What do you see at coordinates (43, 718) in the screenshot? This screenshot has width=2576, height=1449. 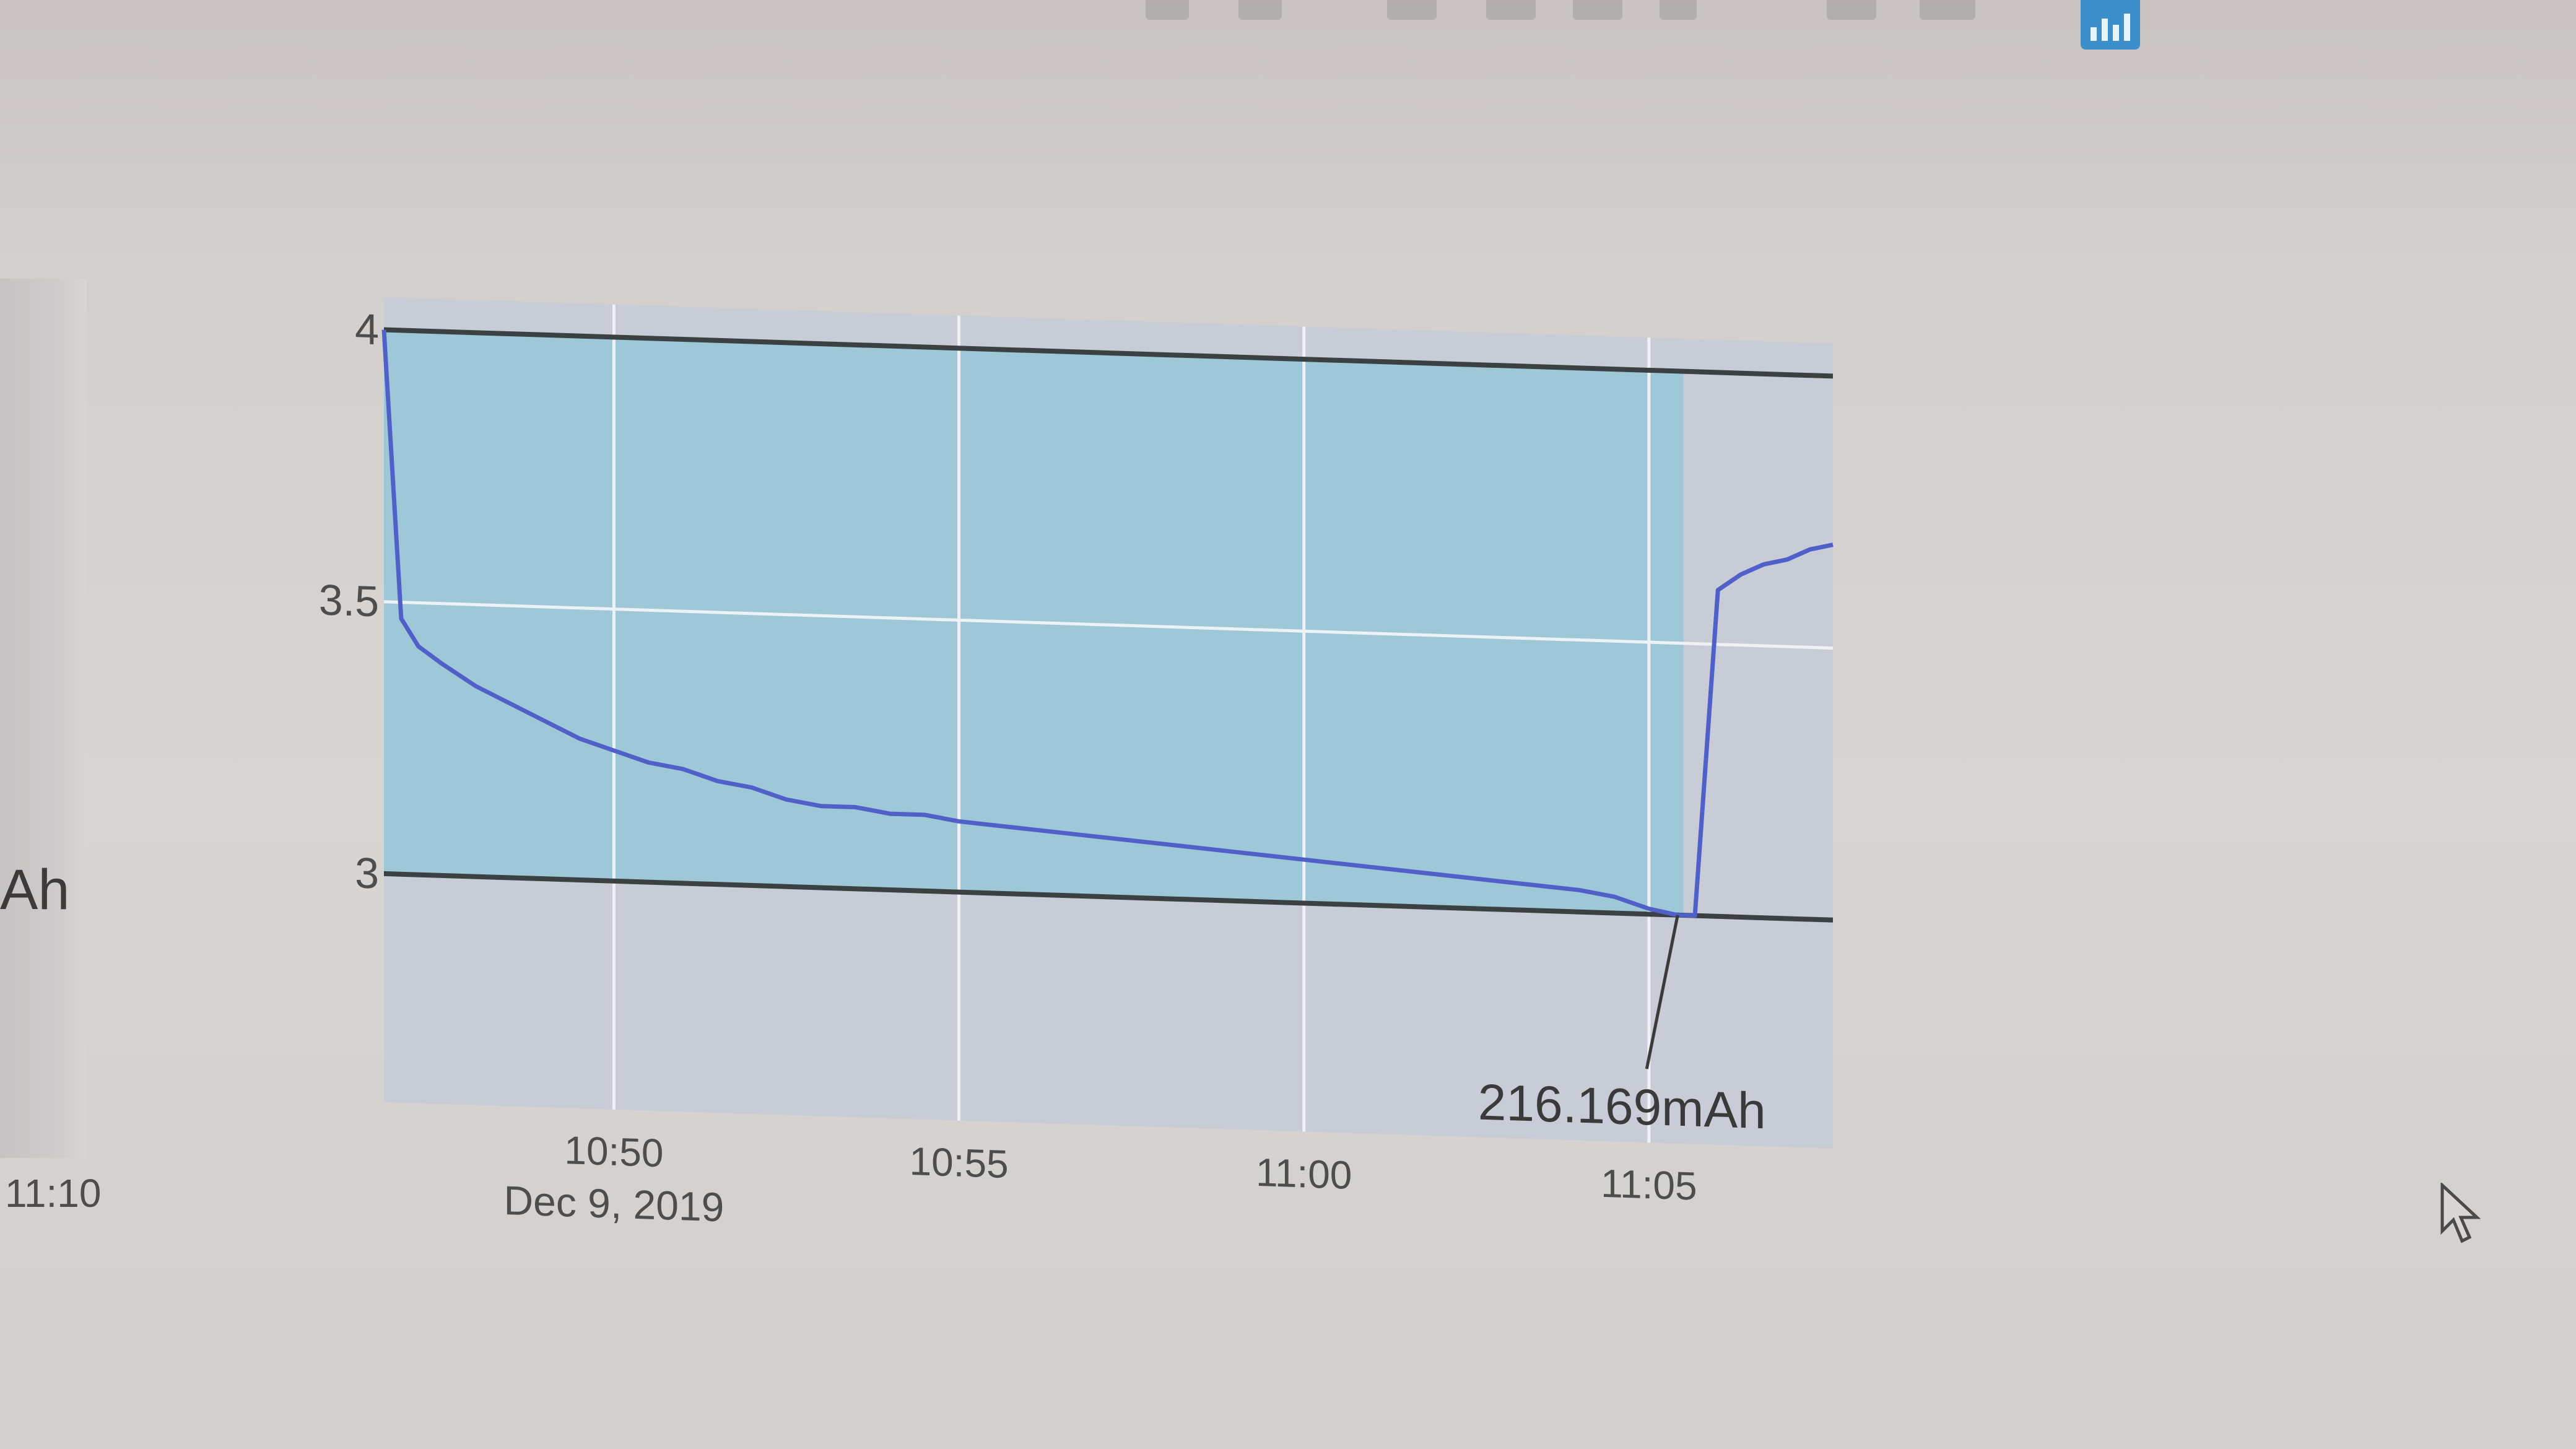 I see `adjacent-chart-panel` at bounding box center [43, 718].